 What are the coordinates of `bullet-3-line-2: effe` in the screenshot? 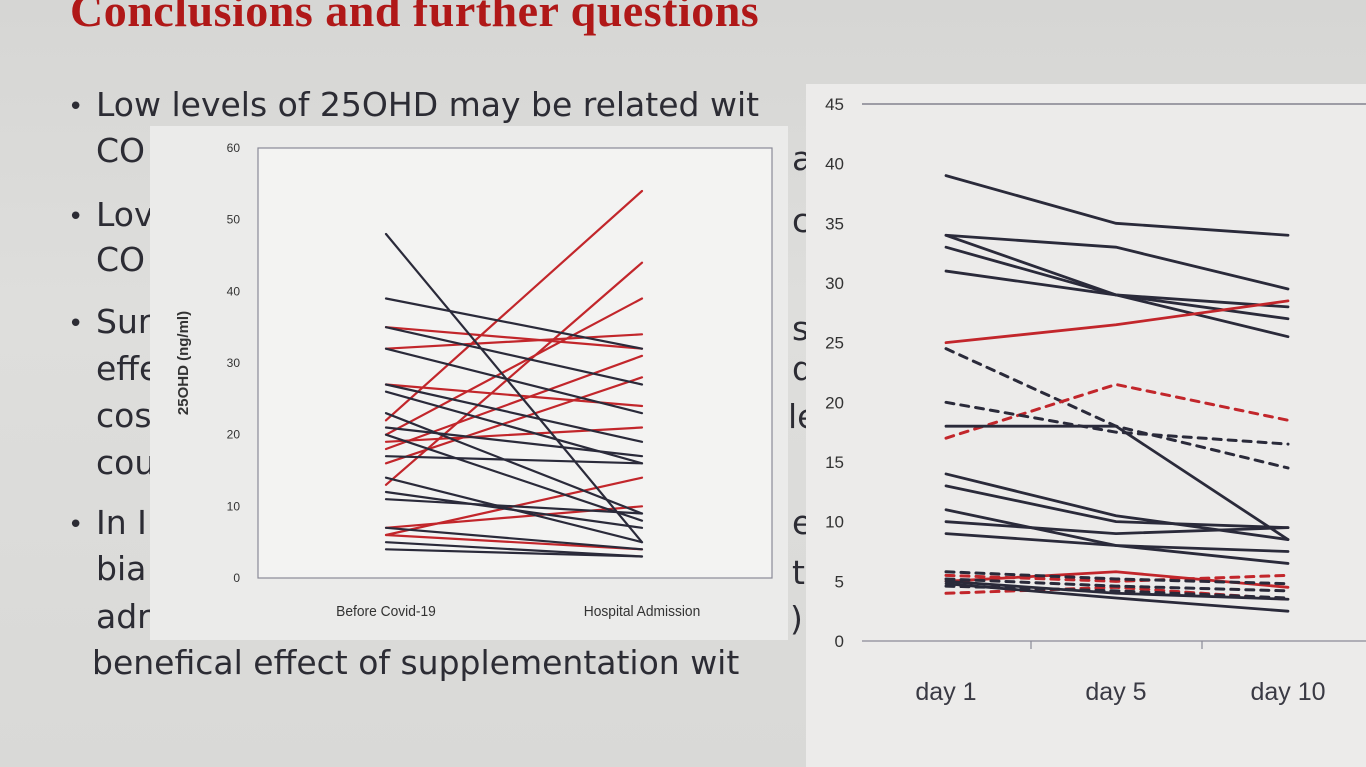 It's located at (128, 368).